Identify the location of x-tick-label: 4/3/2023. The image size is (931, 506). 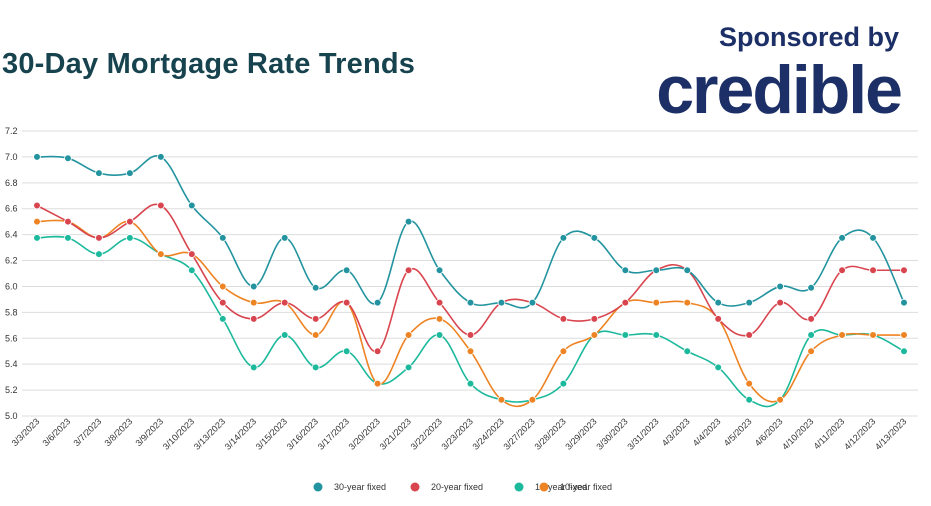
(676, 432).